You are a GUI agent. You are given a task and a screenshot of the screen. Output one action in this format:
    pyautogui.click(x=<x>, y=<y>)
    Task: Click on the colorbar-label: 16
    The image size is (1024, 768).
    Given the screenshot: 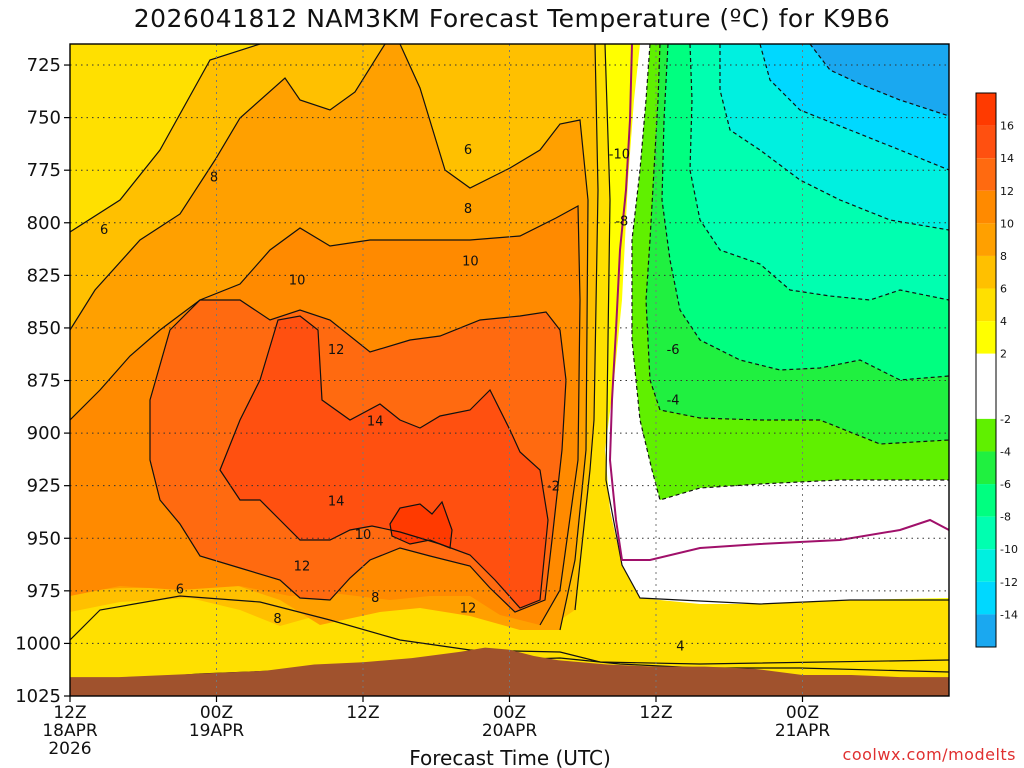 What is the action you would take?
    pyautogui.click(x=1007, y=126)
    